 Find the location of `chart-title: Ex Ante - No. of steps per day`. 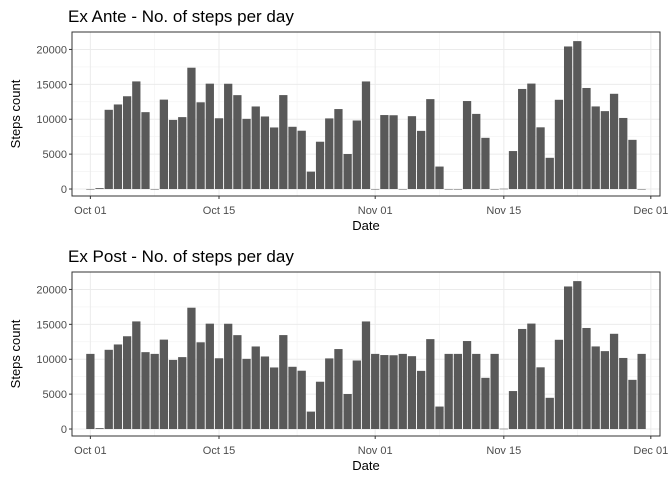

chart-title: Ex Ante - No. of steps per day is located at coordinates (181, 16).